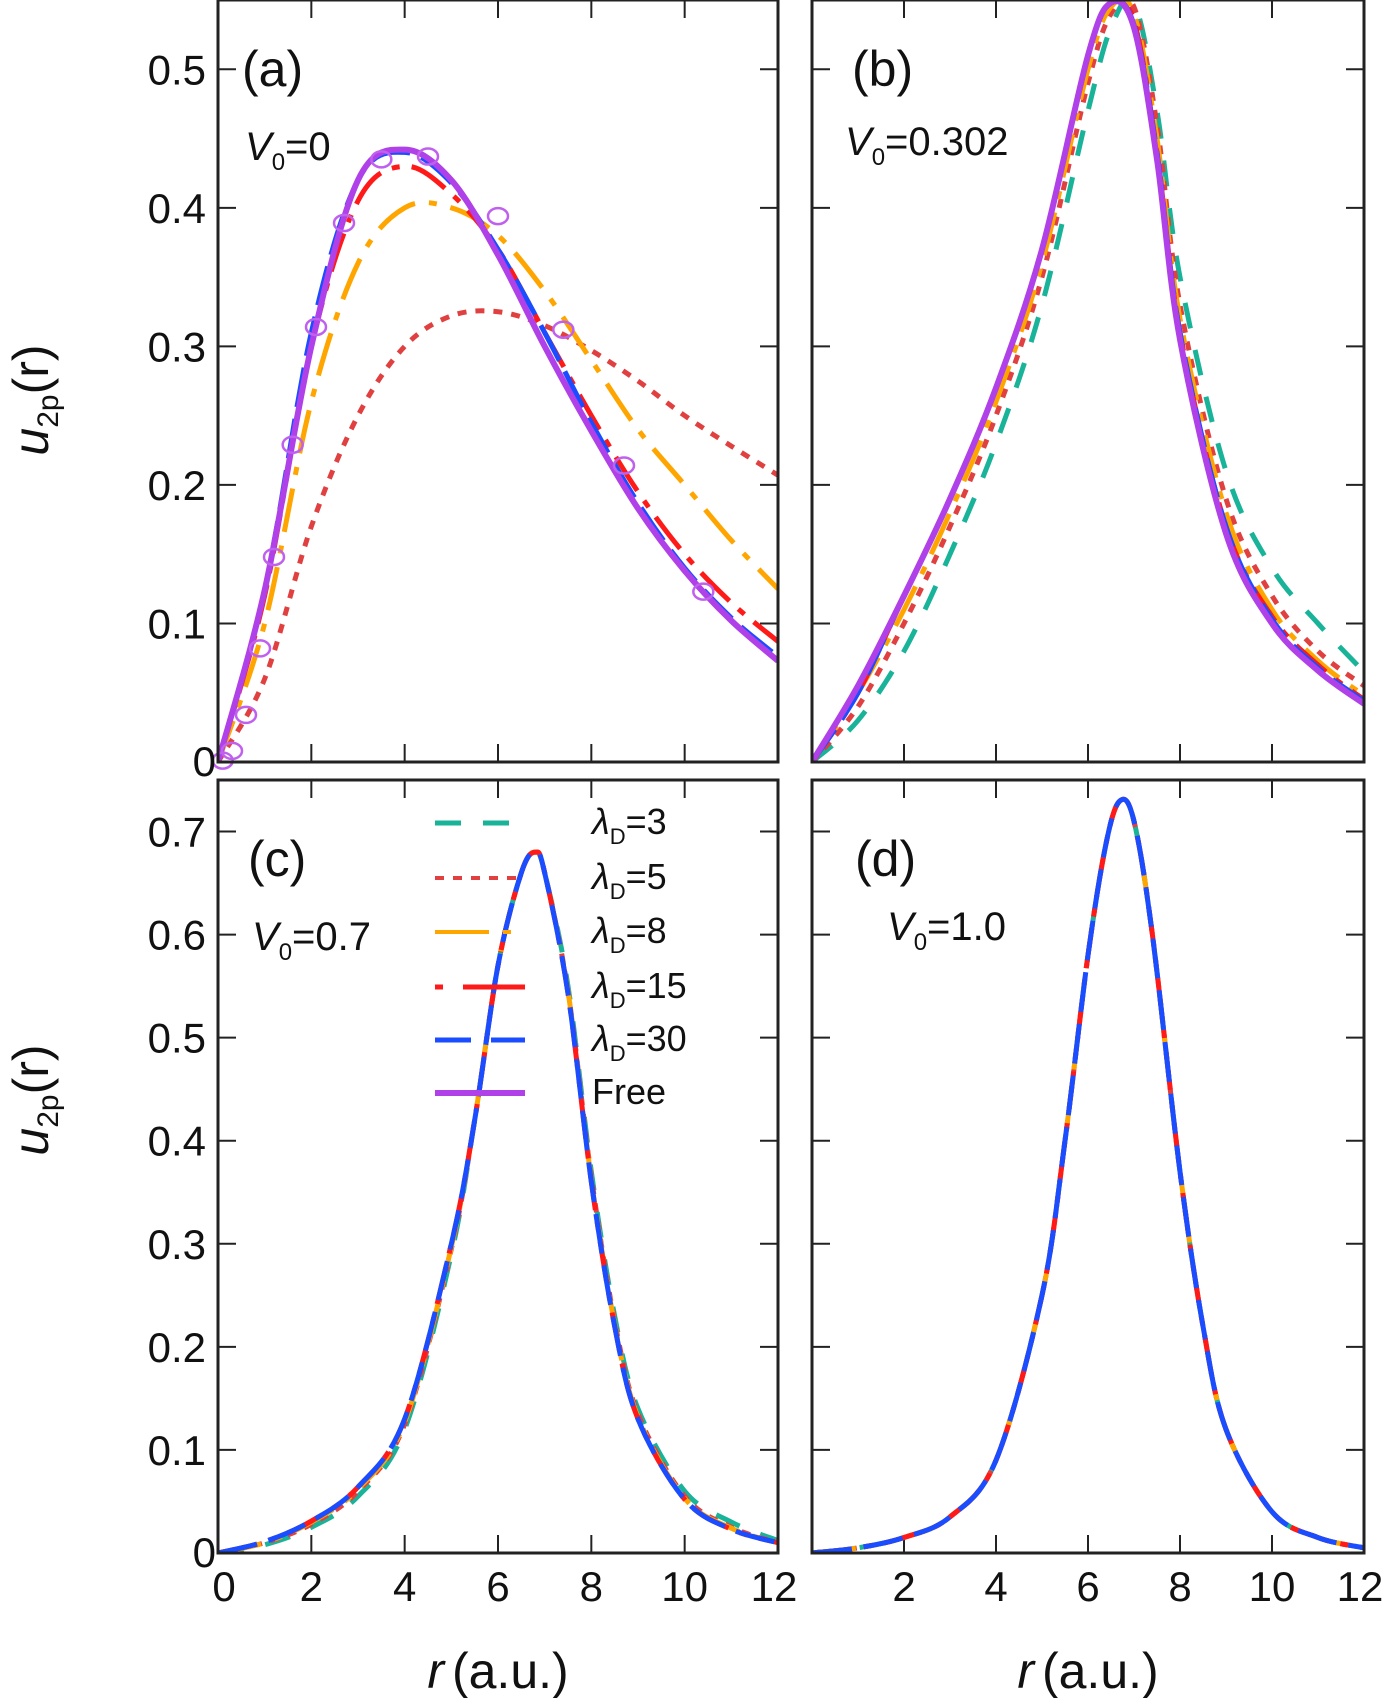 The image size is (1400, 1698). Describe the element at coordinates (177, 832) in the screenshot. I see `y-tick-label: 0.7` at that location.